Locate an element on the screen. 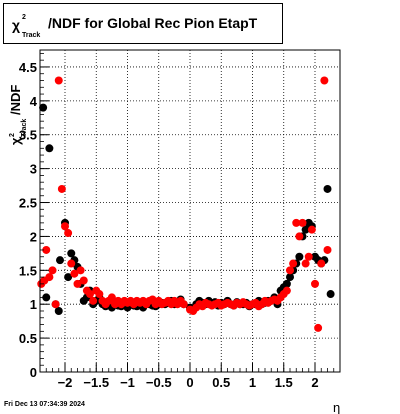 The height and width of the screenshot is (414, 400). x-tick-label: 1.5 is located at coordinates (284, 382).